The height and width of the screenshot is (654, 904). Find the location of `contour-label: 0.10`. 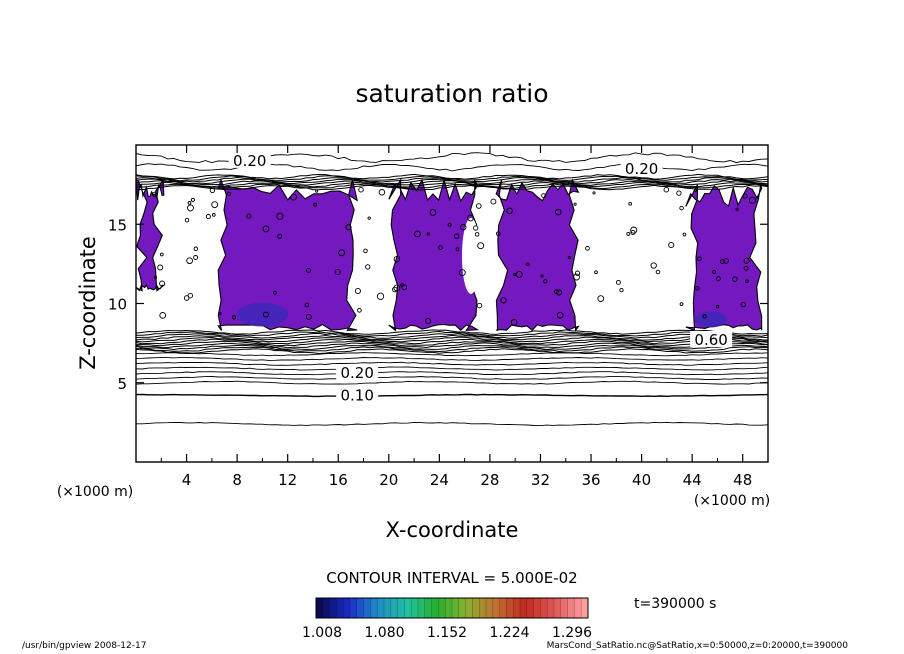

contour-label: 0.10 is located at coordinates (356, 395).